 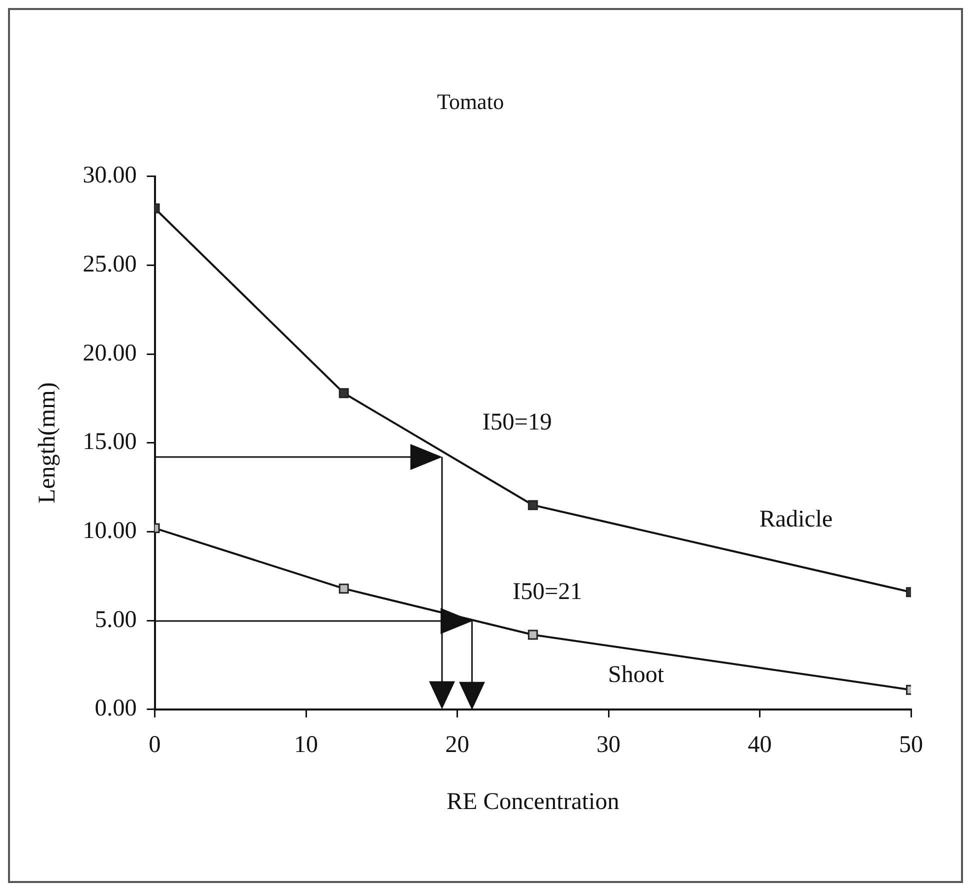 What do you see at coordinates (547, 591) in the screenshot?
I see `annotation: I50=21` at bounding box center [547, 591].